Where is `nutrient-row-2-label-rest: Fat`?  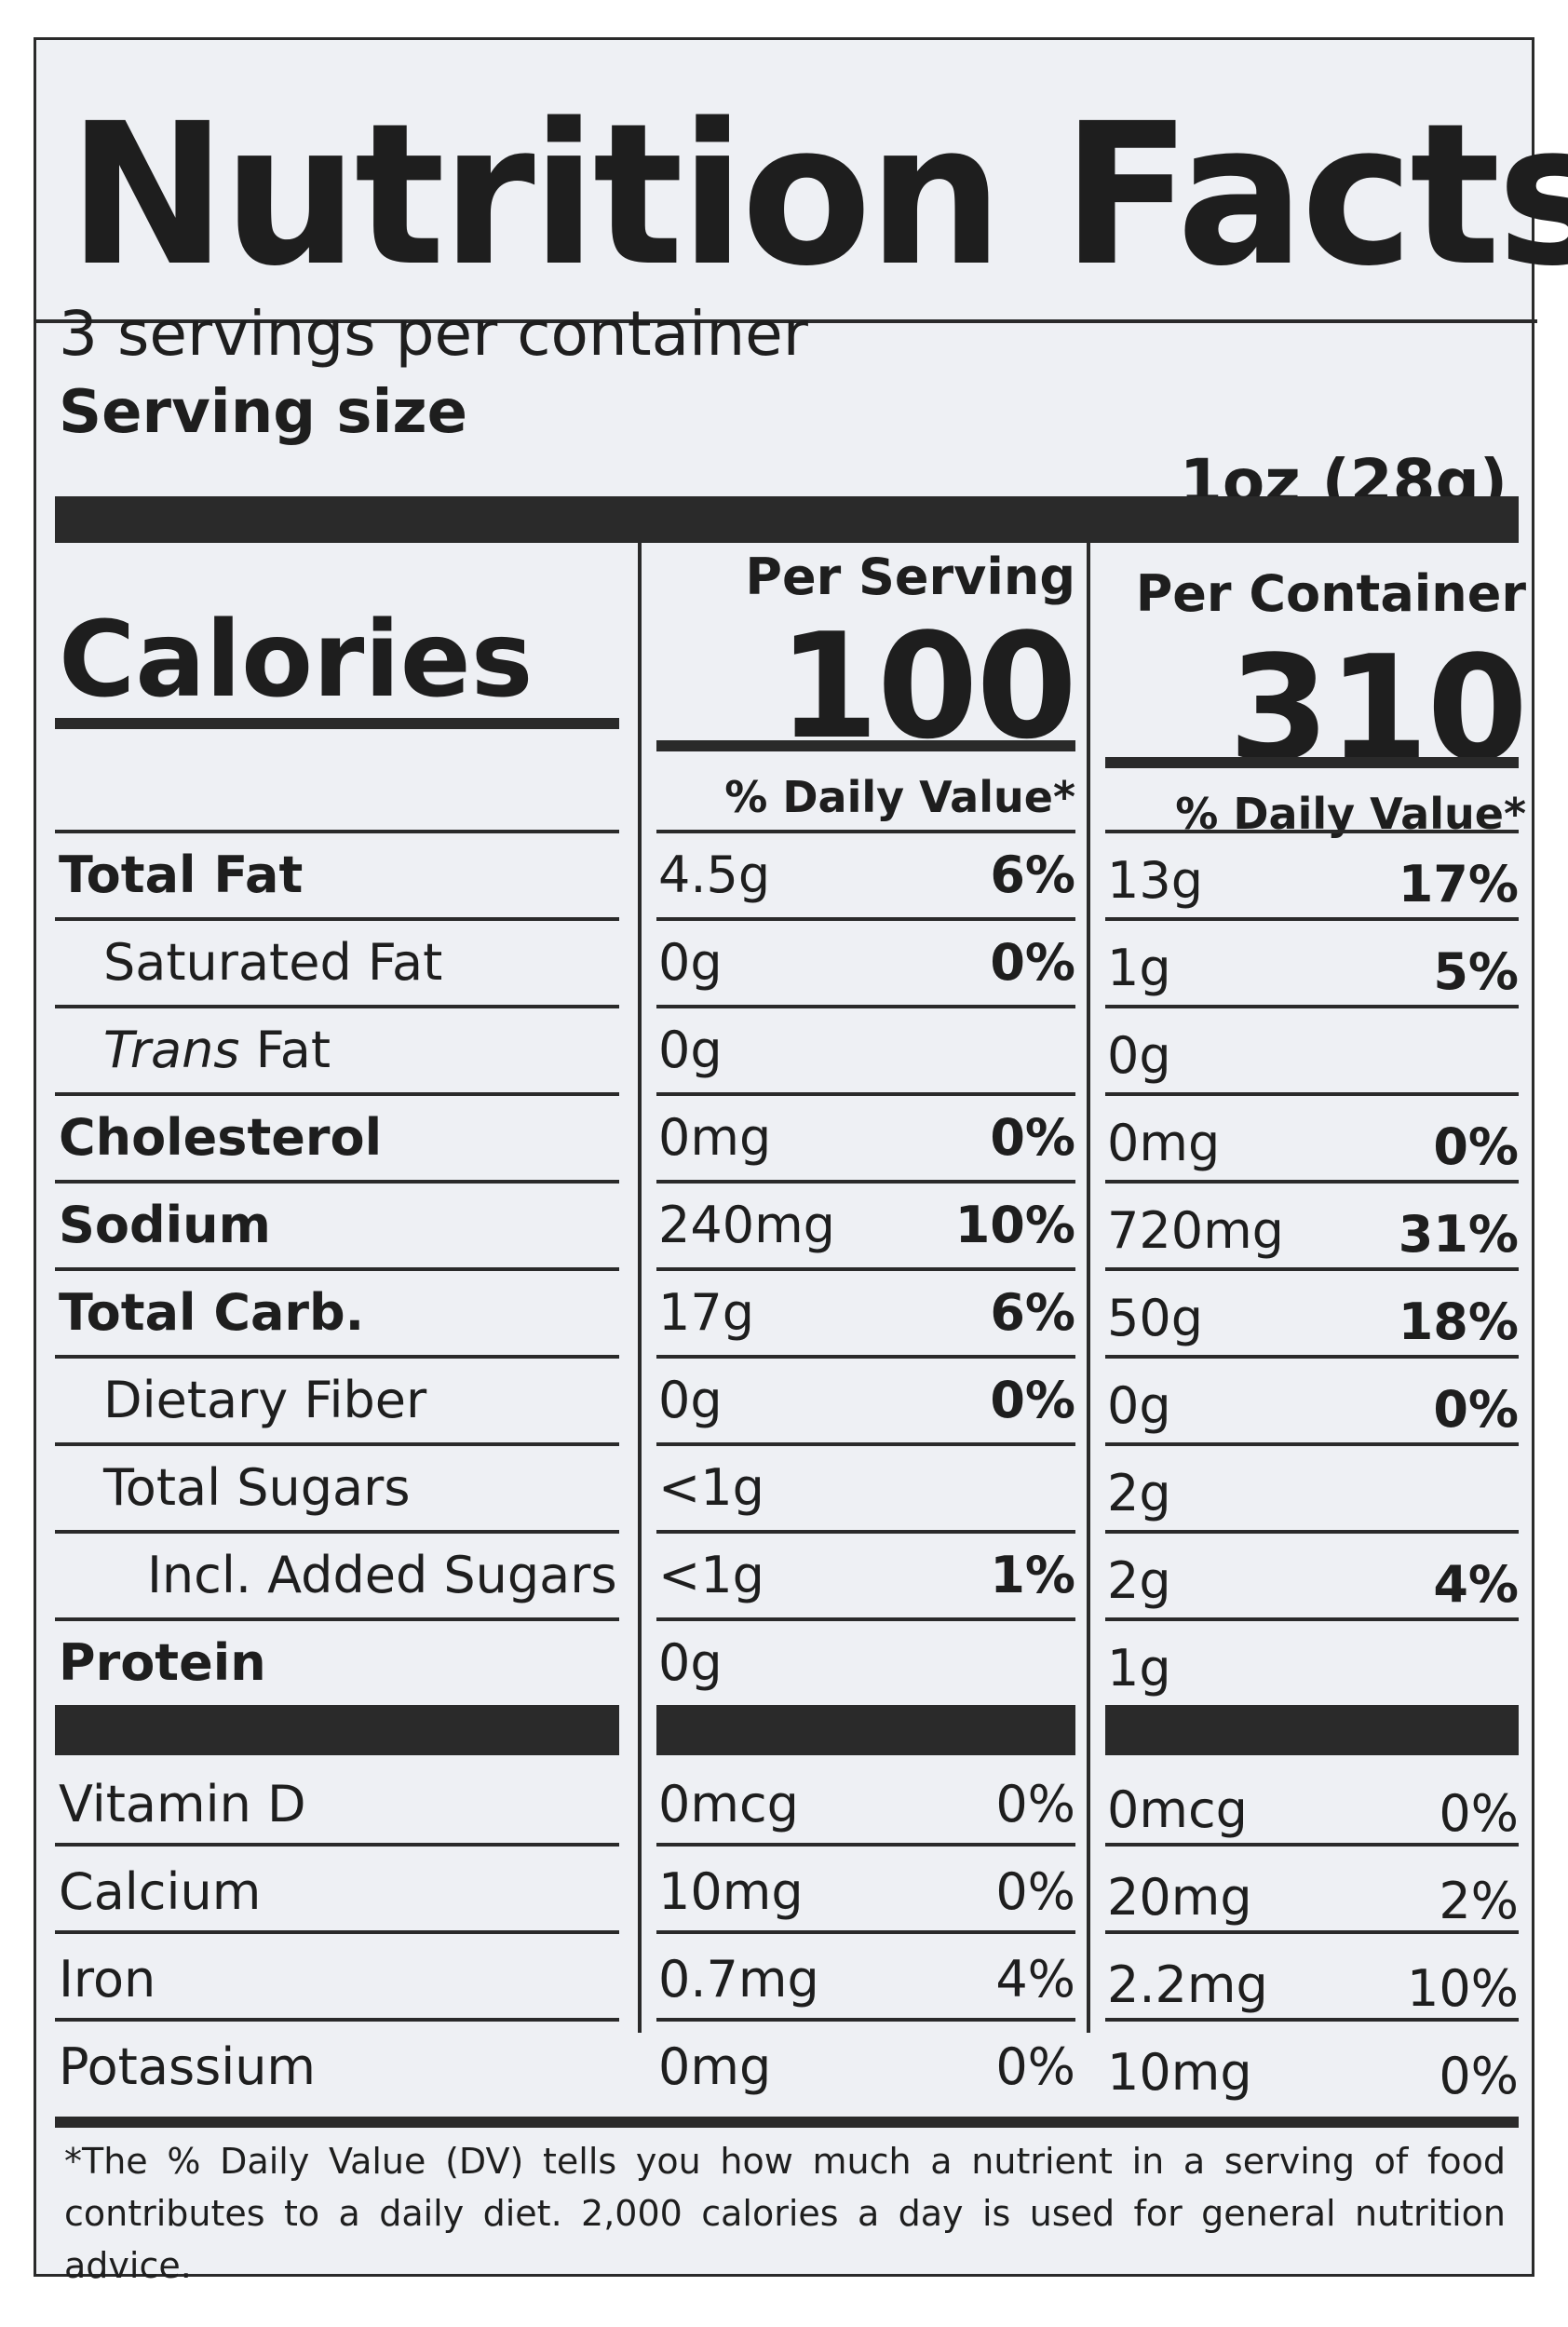
nutrient-row-2-label-rest: Fat is located at coordinates (285, 1050).